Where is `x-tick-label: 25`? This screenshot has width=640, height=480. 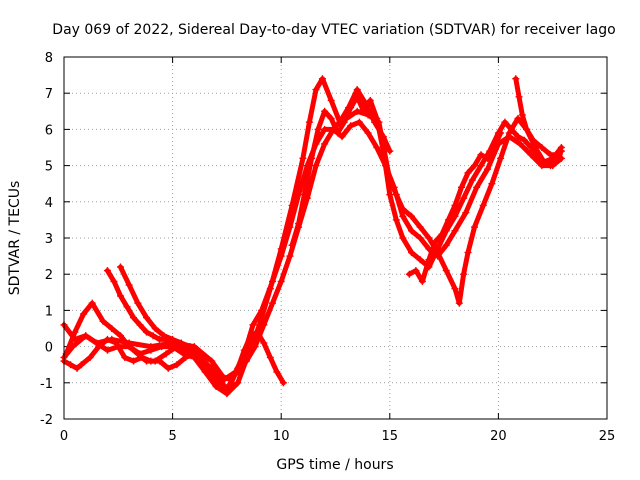
x-tick-label: 25 is located at coordinates (607, 436).